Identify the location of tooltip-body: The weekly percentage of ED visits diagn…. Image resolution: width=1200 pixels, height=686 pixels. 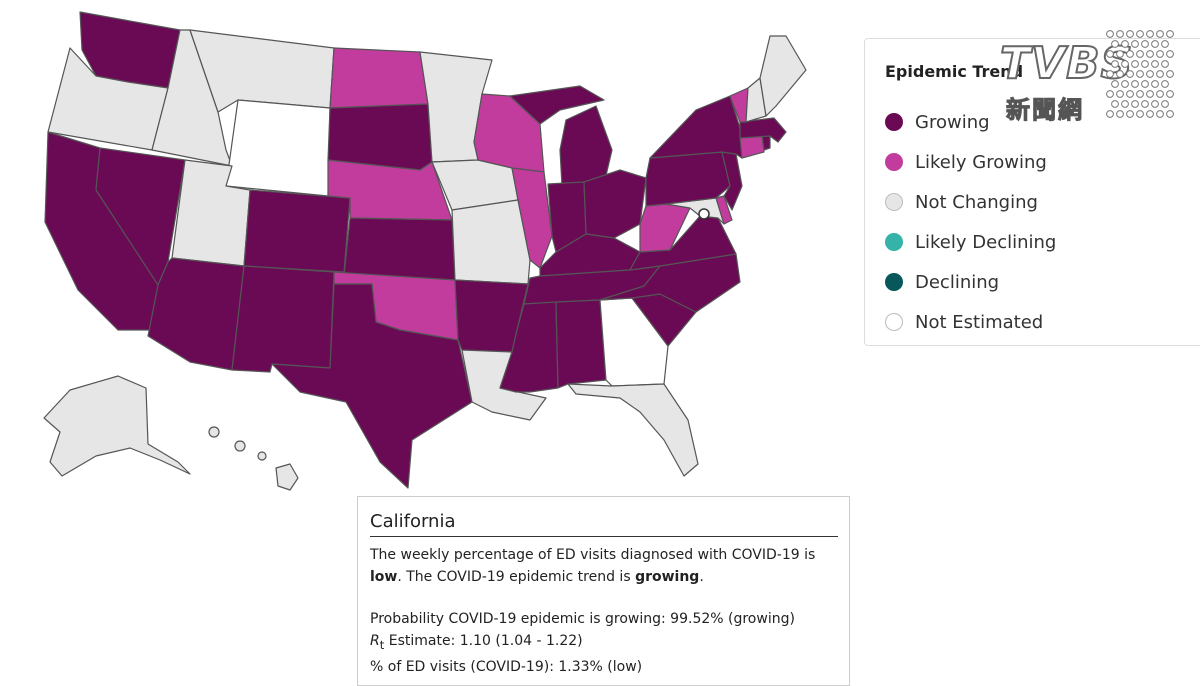
(605, 611).